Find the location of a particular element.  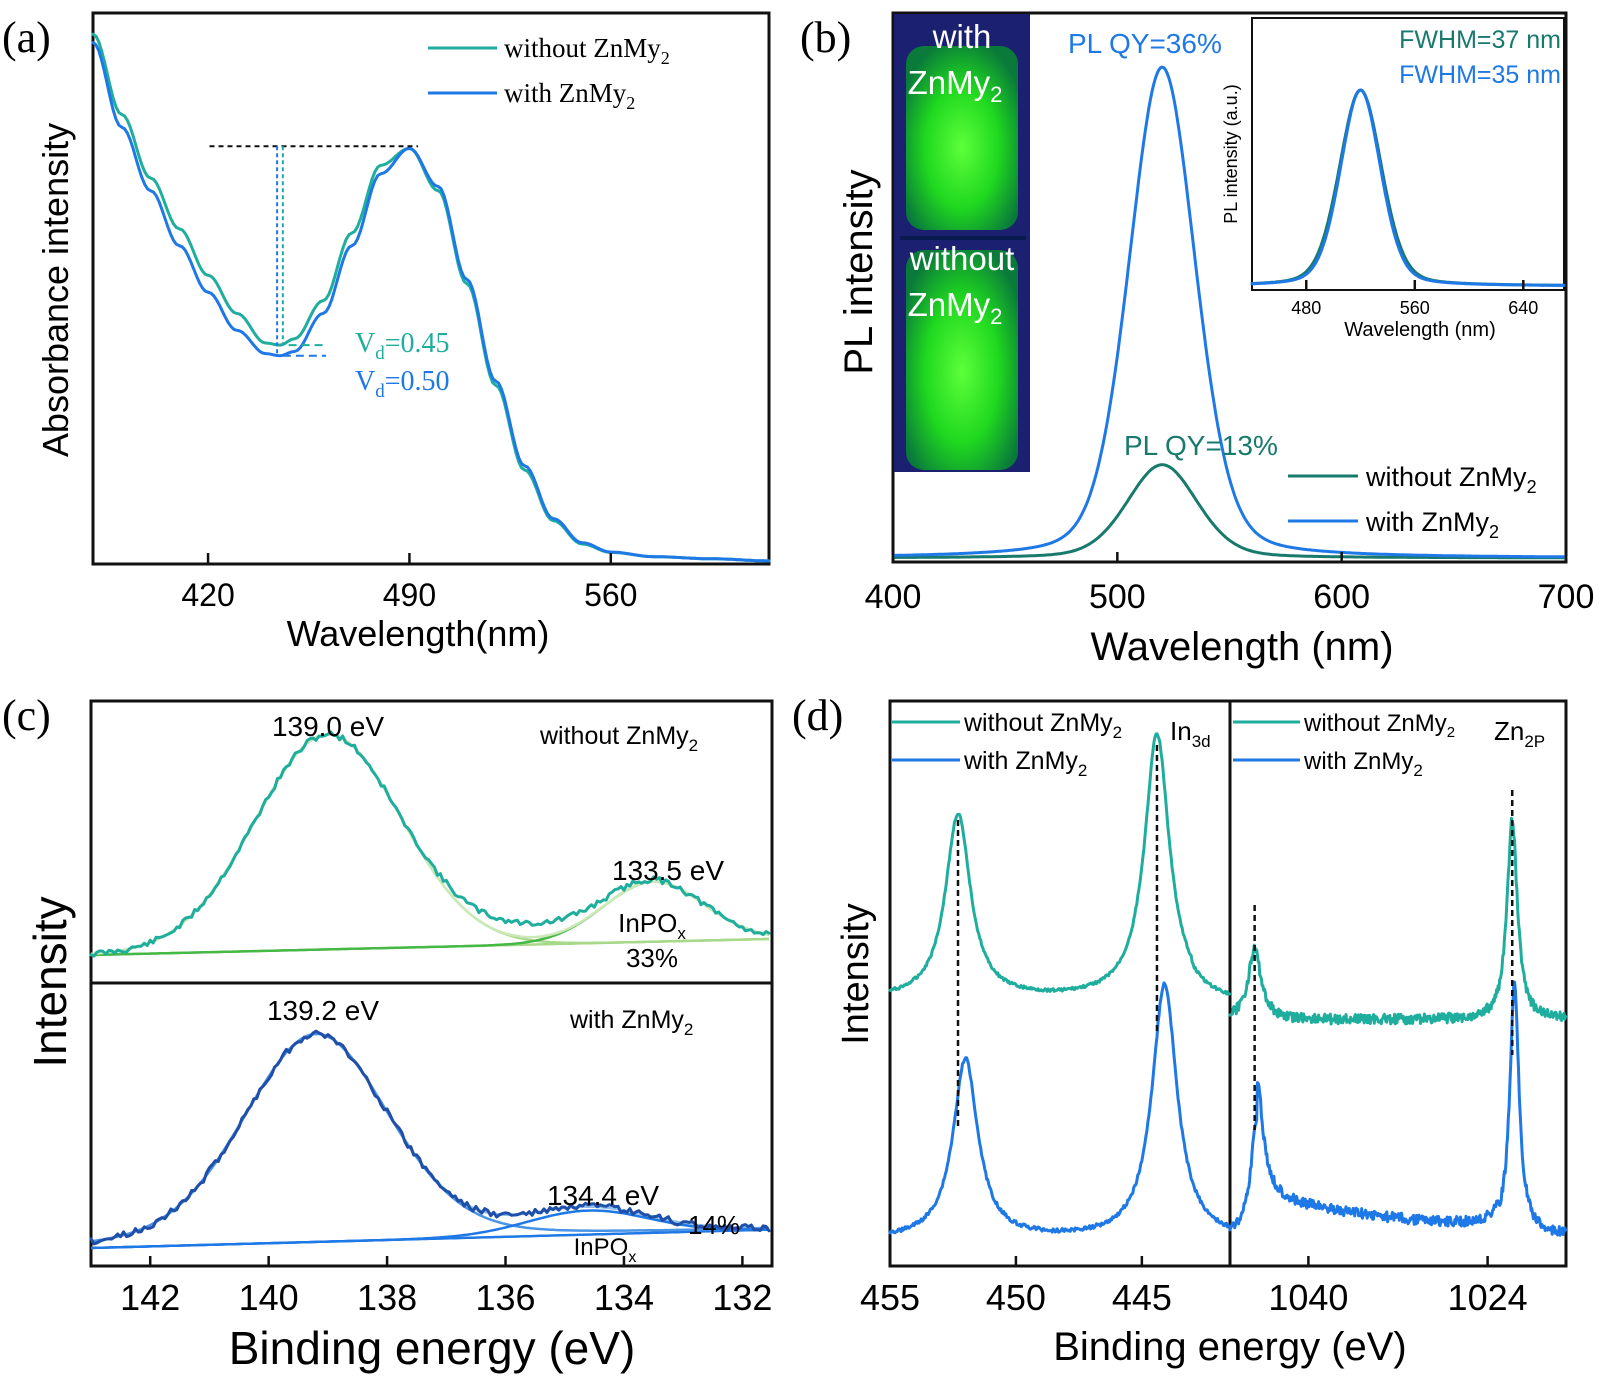

panel-c-tick-label-0: 142 is located at coordinates (150, 1297).